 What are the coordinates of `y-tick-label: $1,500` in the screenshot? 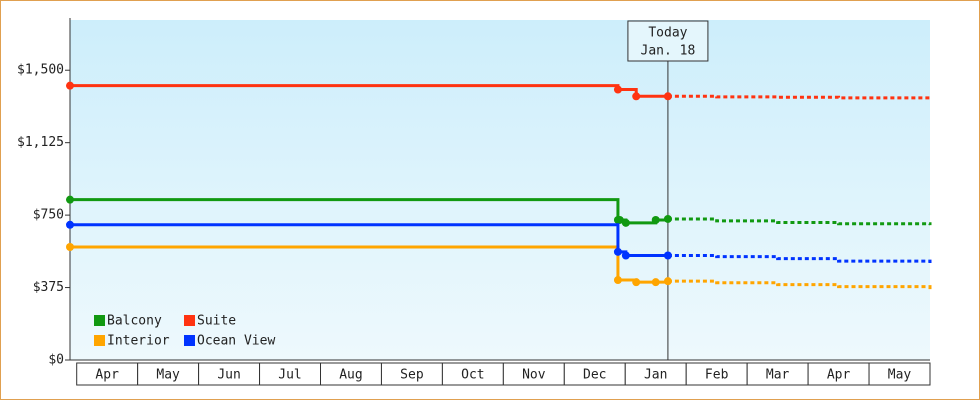 It's located at (40, 70).